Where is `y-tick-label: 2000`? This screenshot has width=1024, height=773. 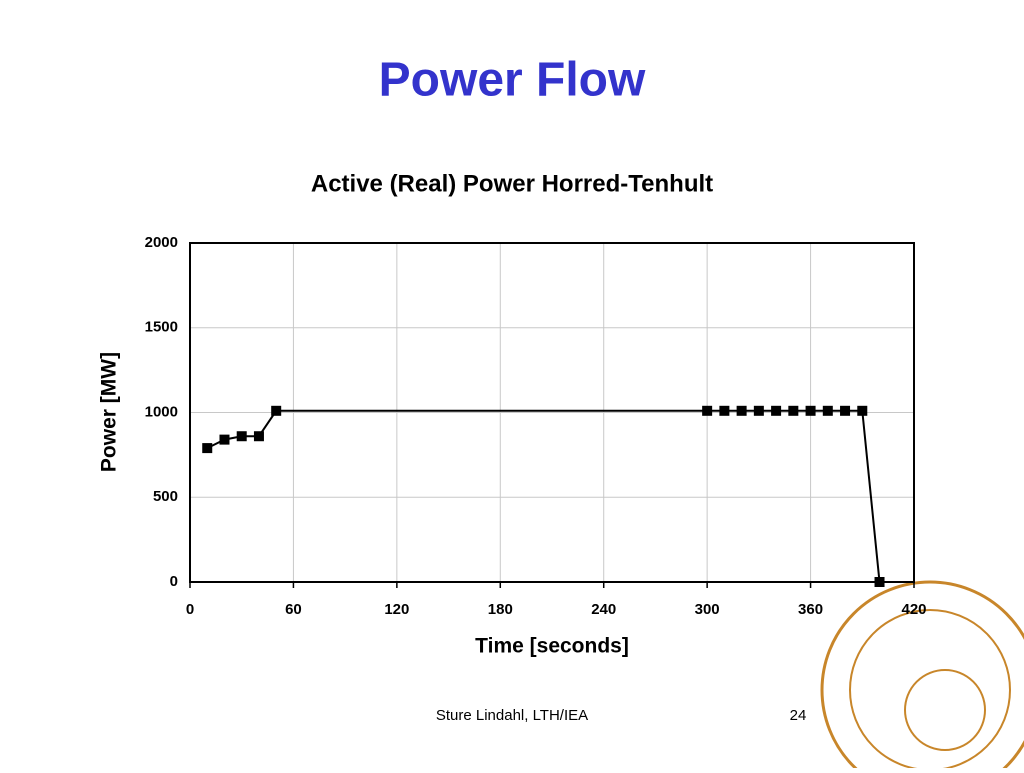
y-tick-label: 2000 is located at coordinates (161, 242).